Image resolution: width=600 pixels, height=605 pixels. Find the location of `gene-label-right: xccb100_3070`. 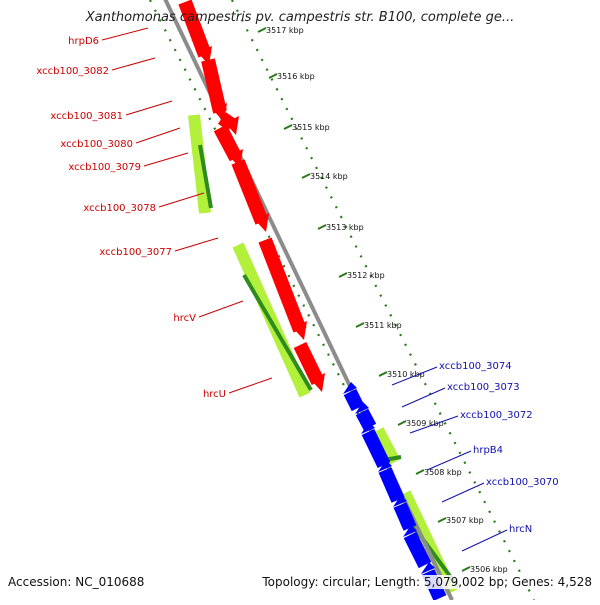

gene-label-right: xccb100_3070 is located at coordinates (522, 482).